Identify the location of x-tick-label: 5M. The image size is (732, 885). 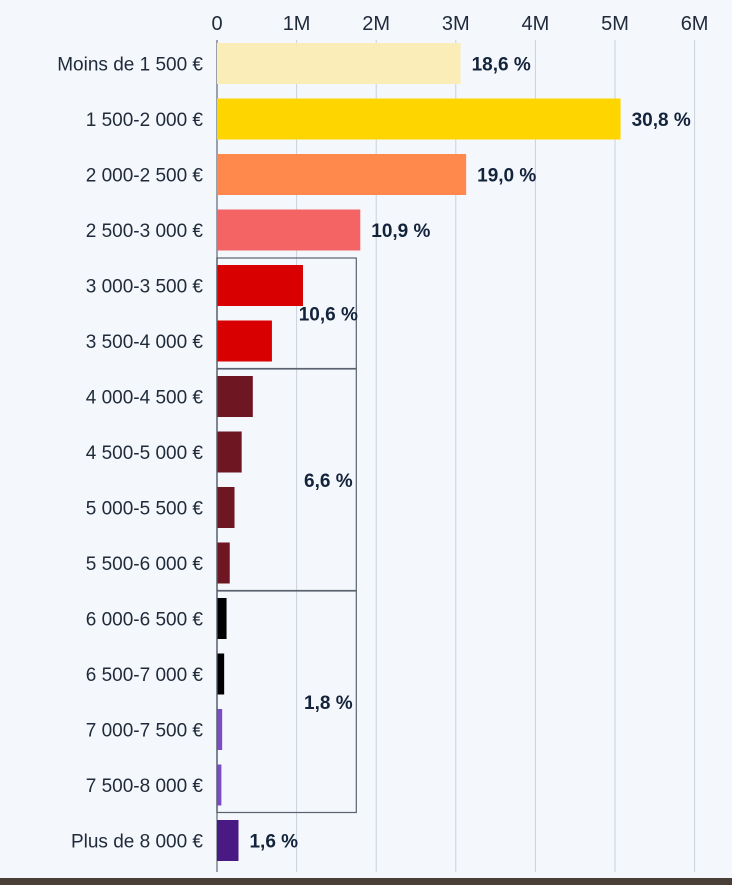
(615, 24).